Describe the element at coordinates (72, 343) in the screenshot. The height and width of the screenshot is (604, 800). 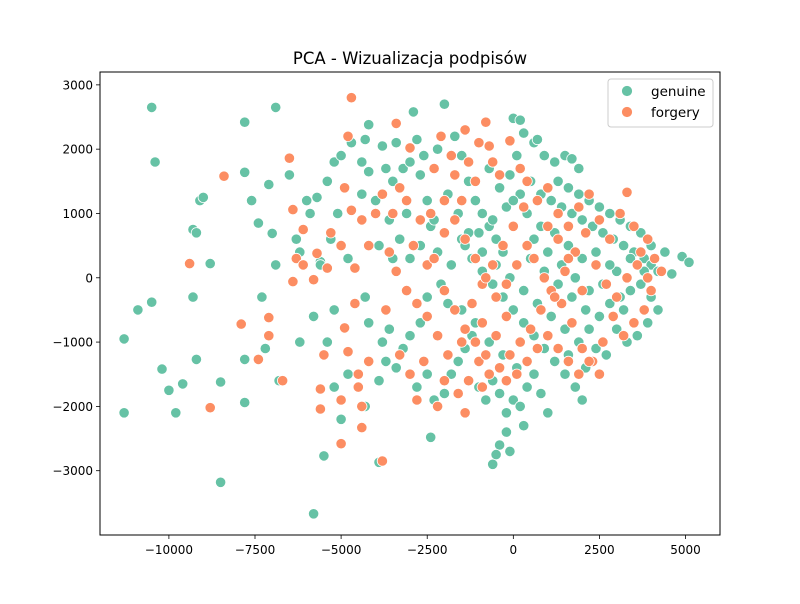
I see `y-tick-label: −1000` at that location.